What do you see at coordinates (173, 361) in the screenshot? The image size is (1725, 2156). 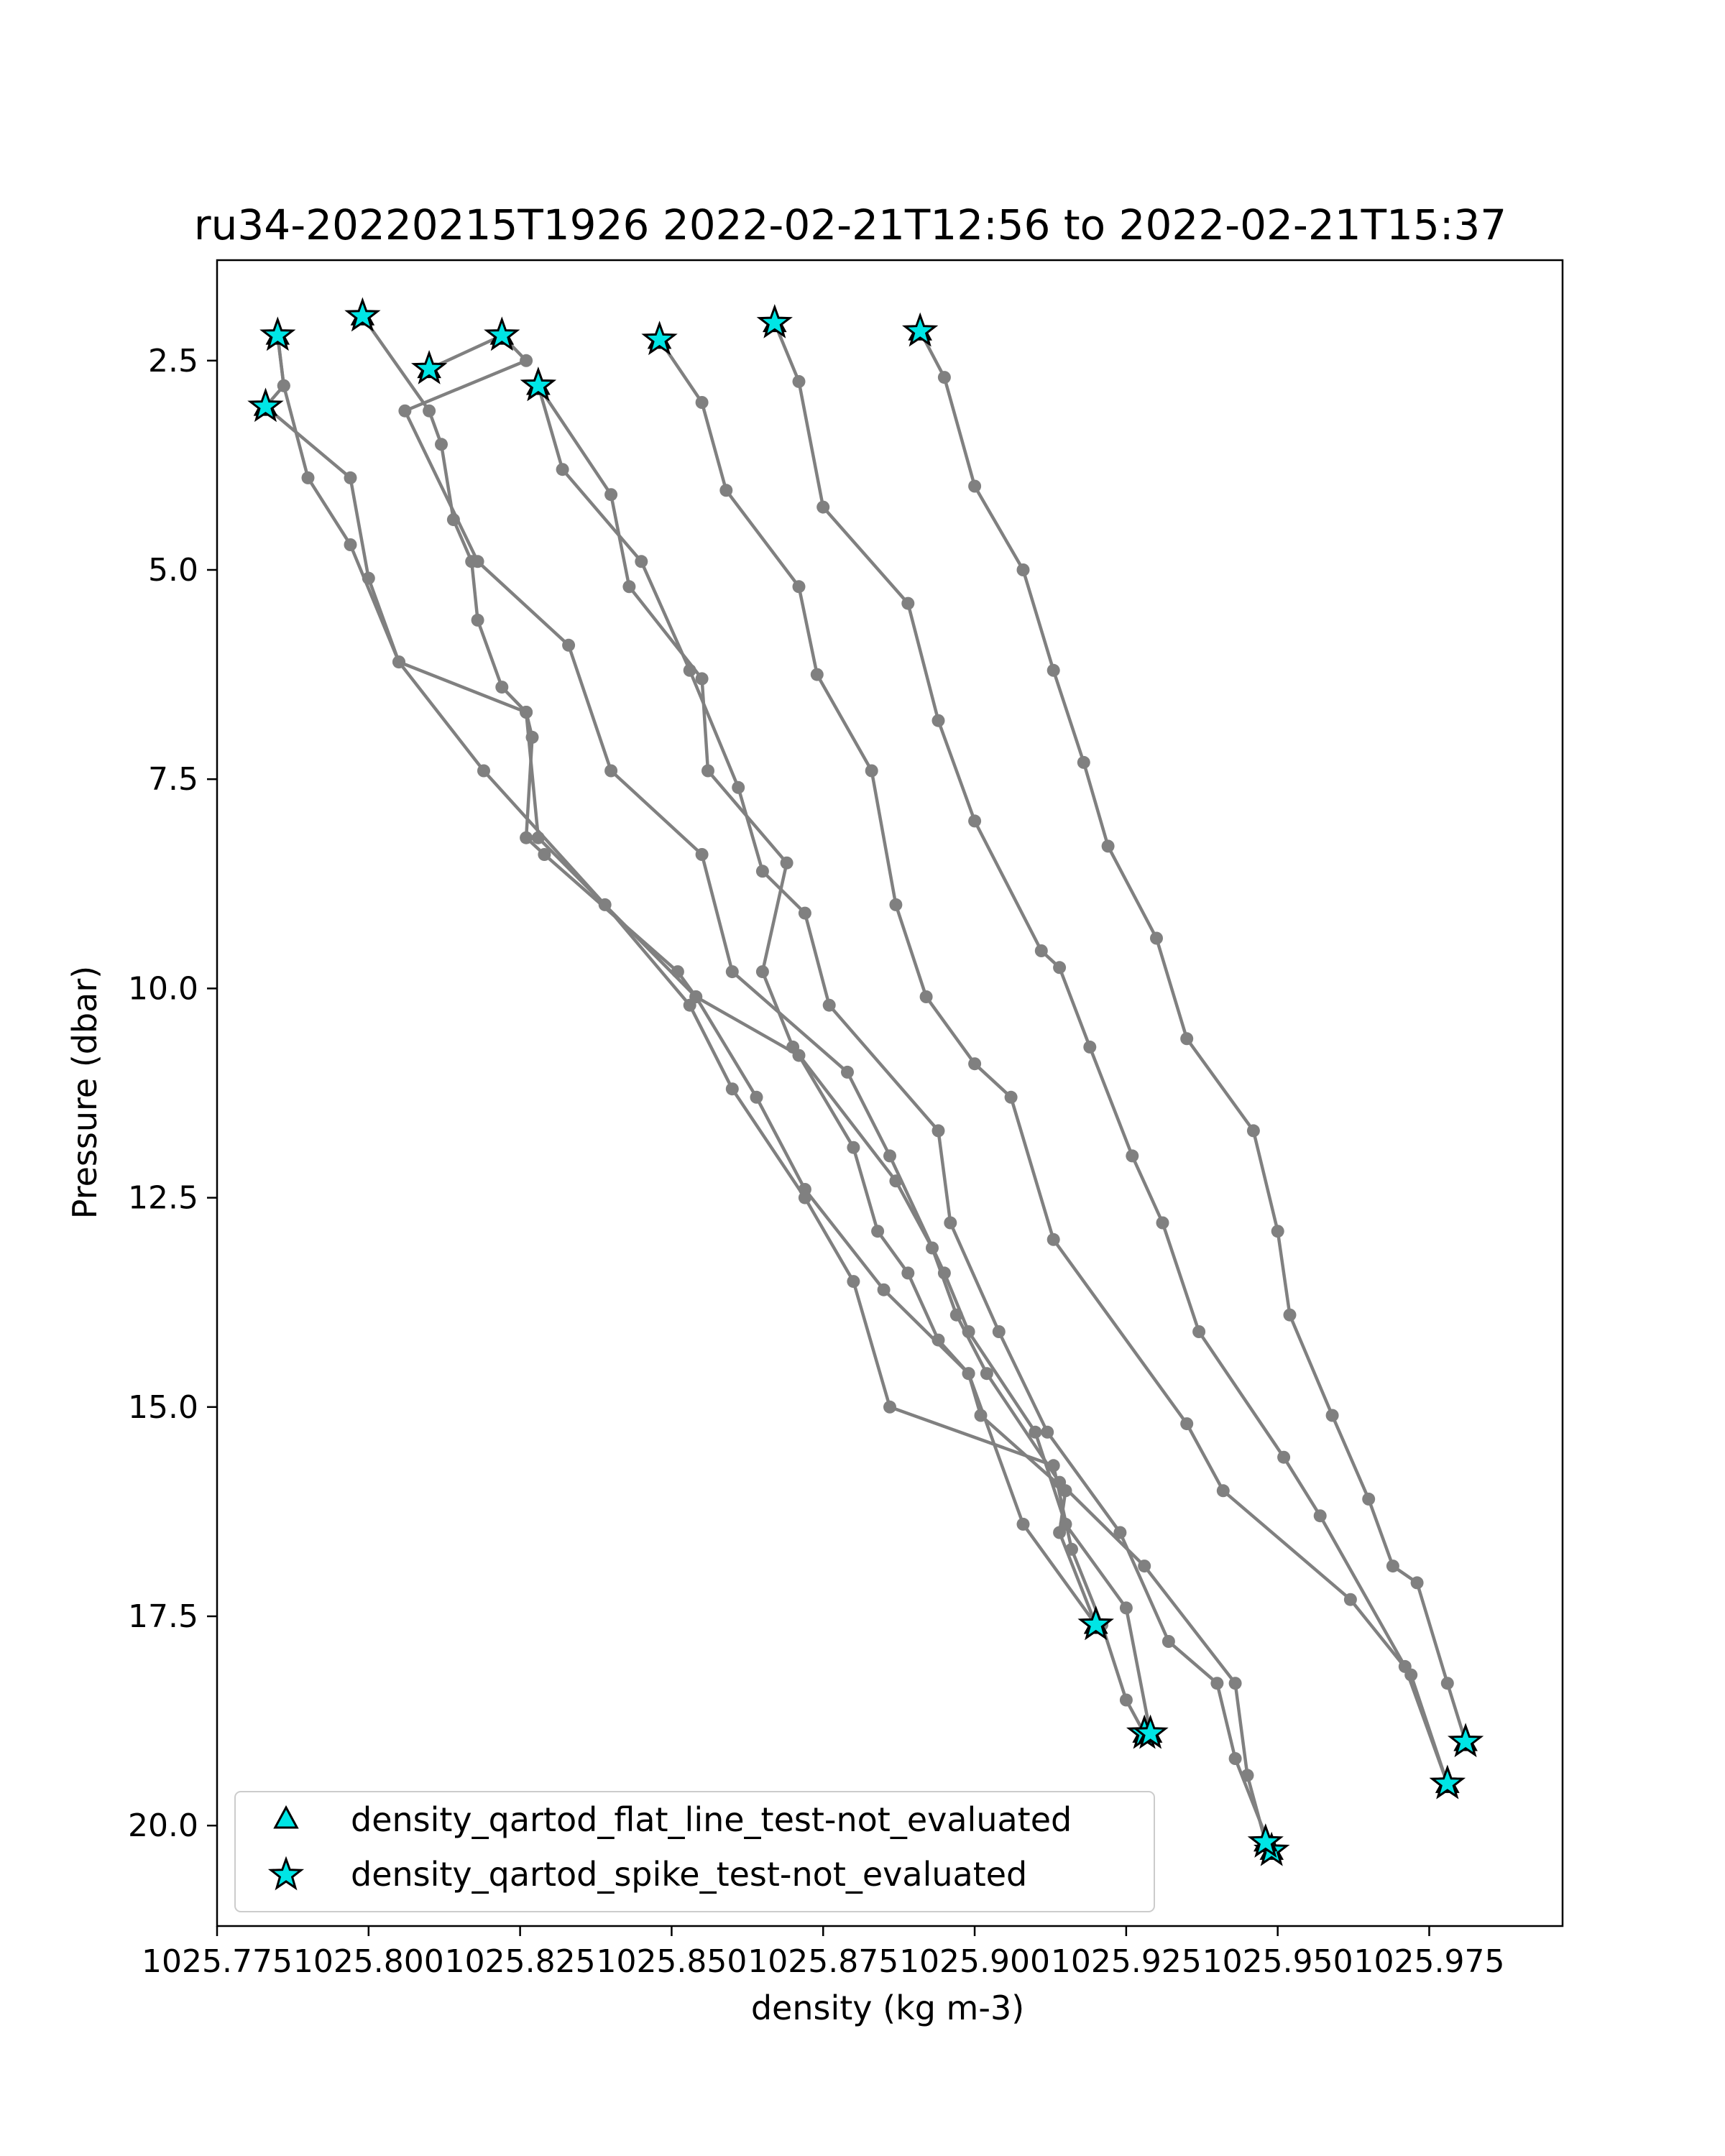 I see `y-tick-label: 2.5` at bounding box center [173, 361].